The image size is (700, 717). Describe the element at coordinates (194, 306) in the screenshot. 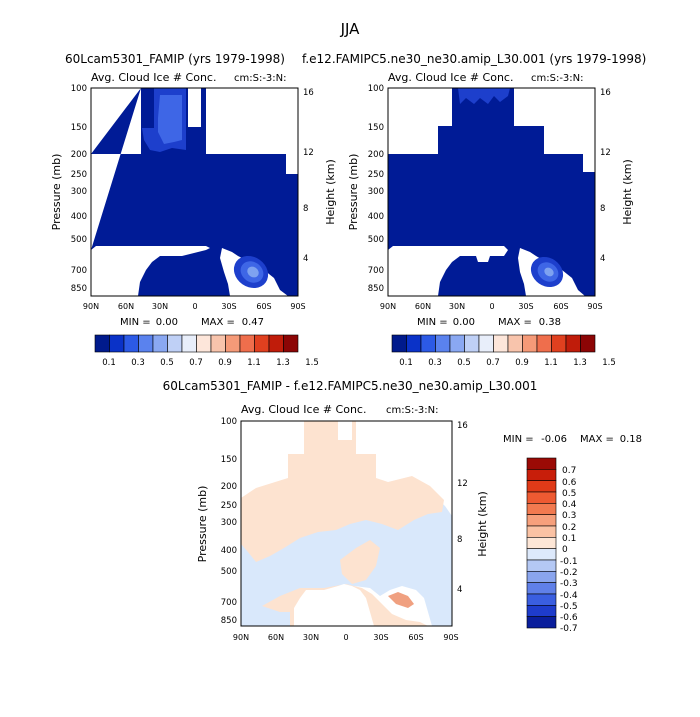

I see `panel-1-x-ticks: 90N 60N 30N 0 30S 60S 90S` at that location.